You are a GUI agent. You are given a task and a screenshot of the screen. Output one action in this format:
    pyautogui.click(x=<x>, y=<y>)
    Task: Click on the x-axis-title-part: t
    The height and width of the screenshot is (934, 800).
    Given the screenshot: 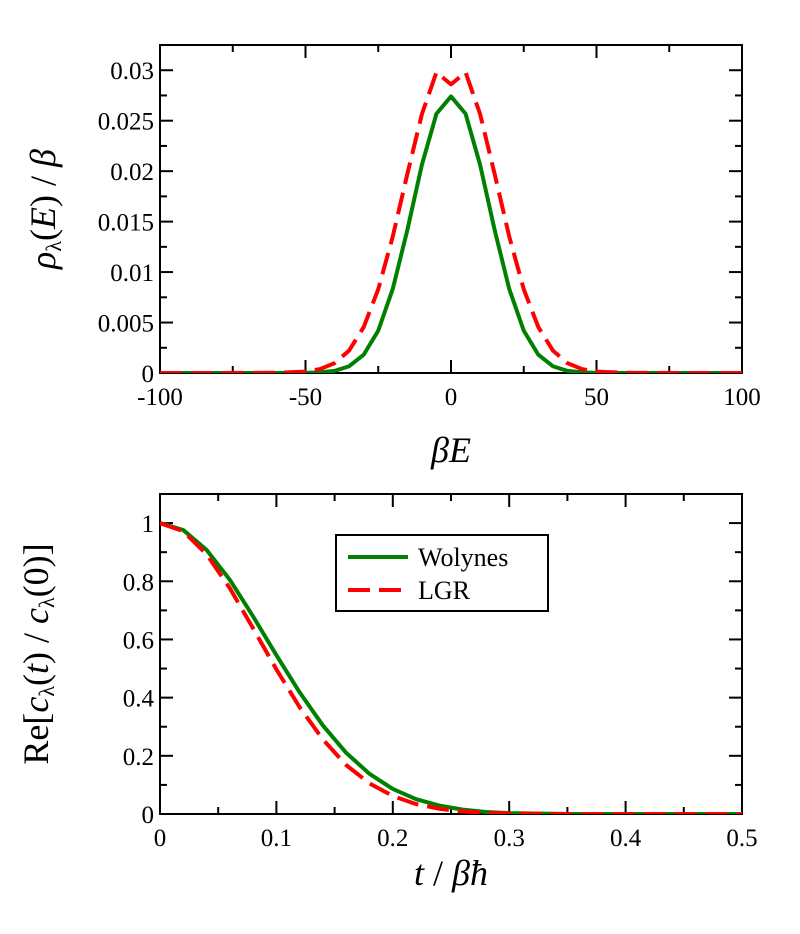 What is the action you would take?
    pyautogui.click(x=419, y=873)
    